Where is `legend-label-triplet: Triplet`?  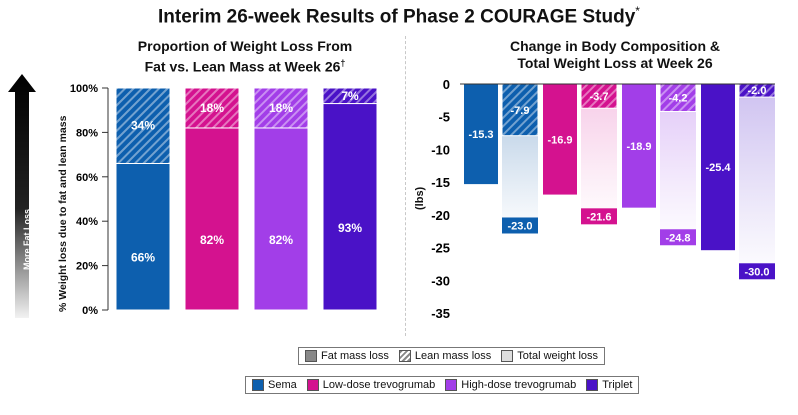
legend-label-triplet: Triplet is located at coordinates (617, 385).